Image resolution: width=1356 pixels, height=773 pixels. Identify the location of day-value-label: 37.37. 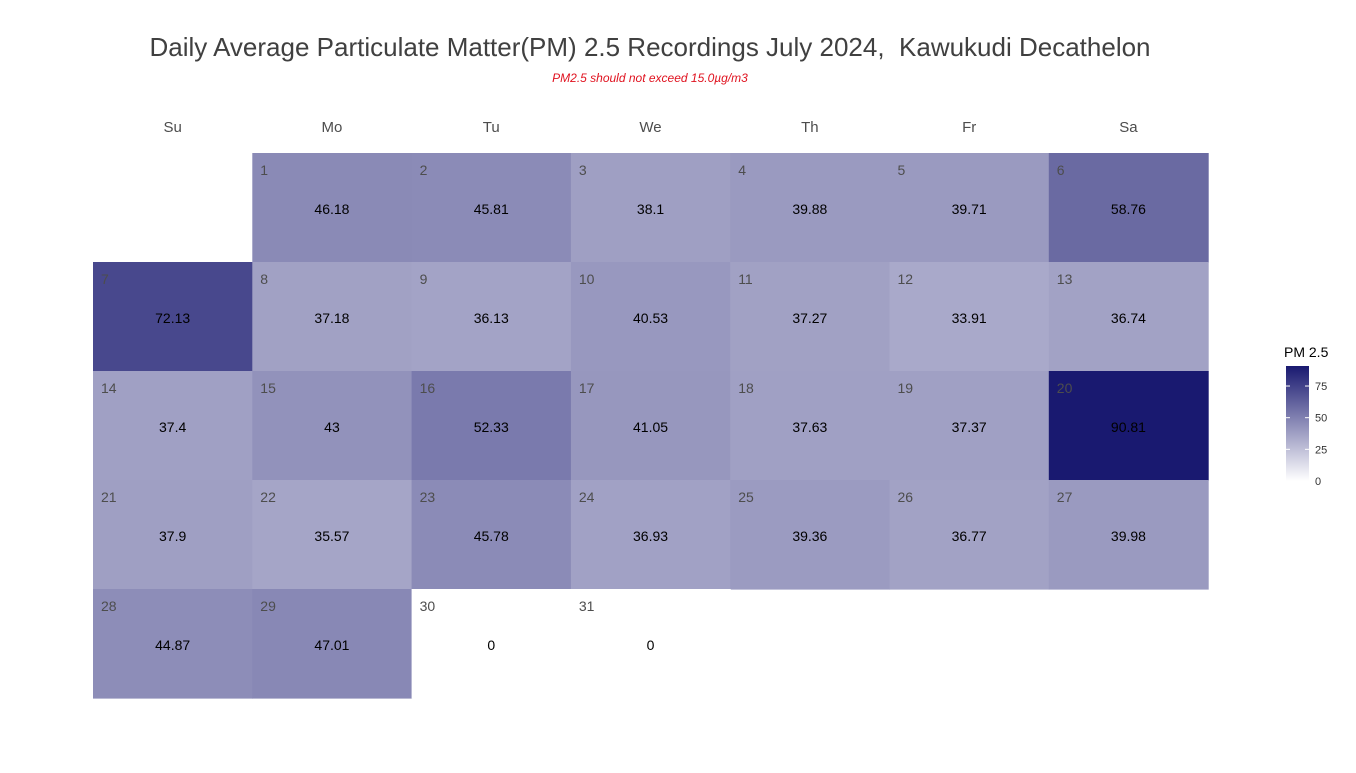
(969, 427).